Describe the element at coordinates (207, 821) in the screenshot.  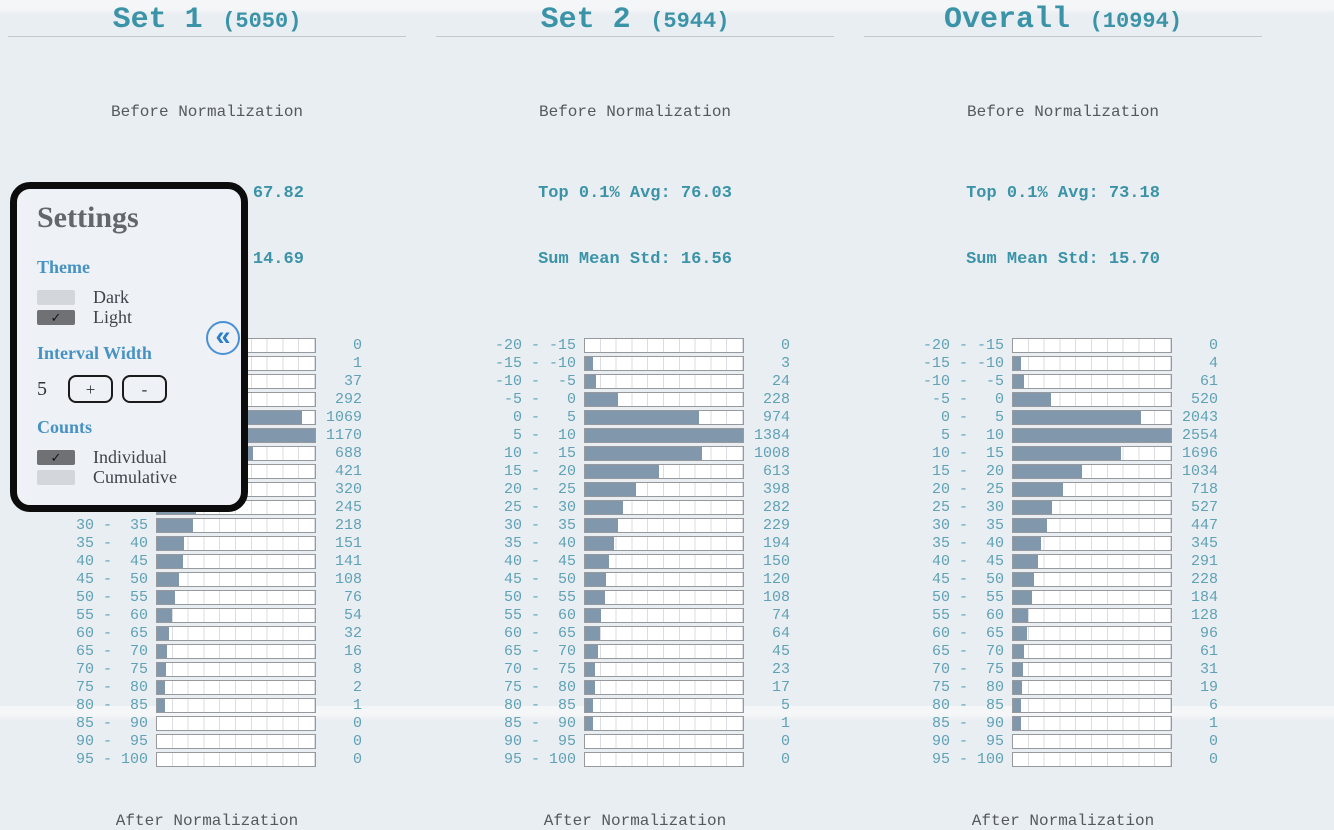
I see `after-normalization-label: After Normalization` at that location.